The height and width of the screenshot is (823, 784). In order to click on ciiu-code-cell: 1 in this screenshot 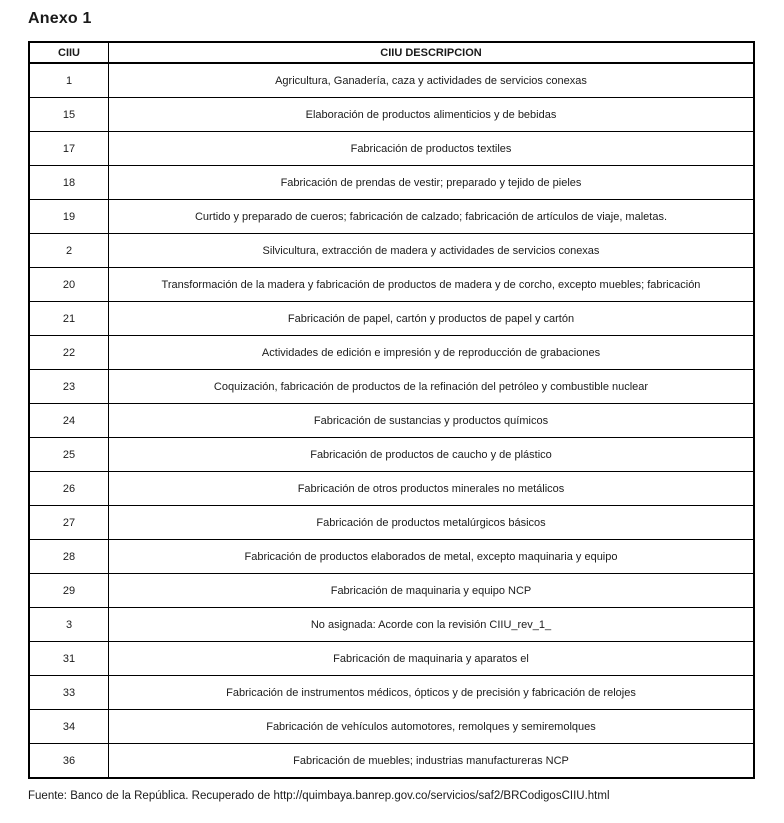, I will do `click(68, 80)`.